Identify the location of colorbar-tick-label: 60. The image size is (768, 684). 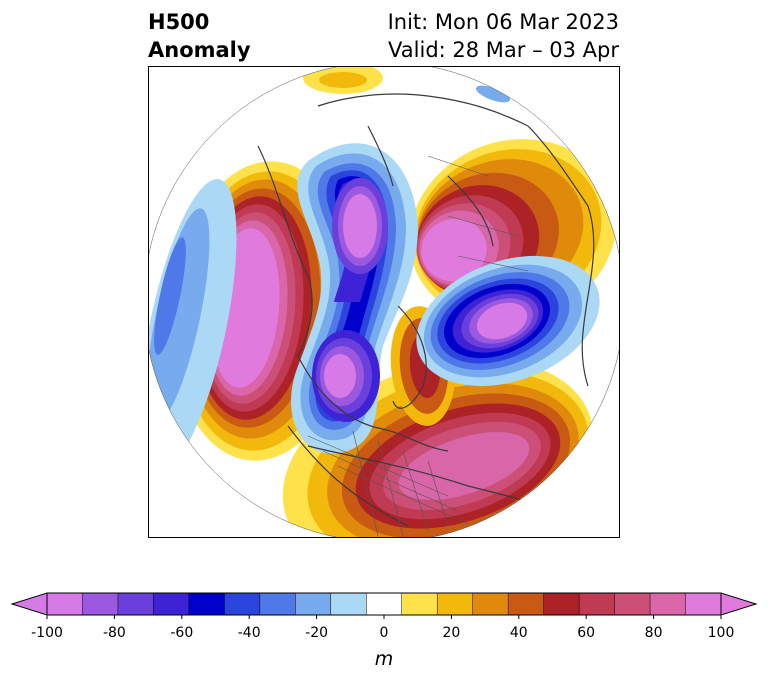
(586, 633).